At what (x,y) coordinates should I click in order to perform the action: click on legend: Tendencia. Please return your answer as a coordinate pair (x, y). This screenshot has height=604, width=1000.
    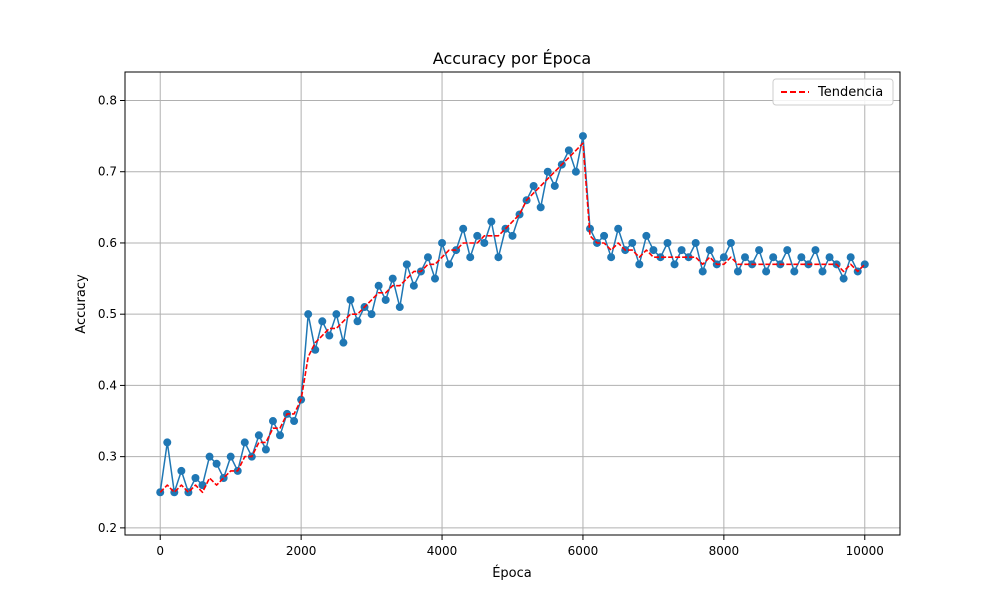
    Looking at the image, I should click on (833, 92).